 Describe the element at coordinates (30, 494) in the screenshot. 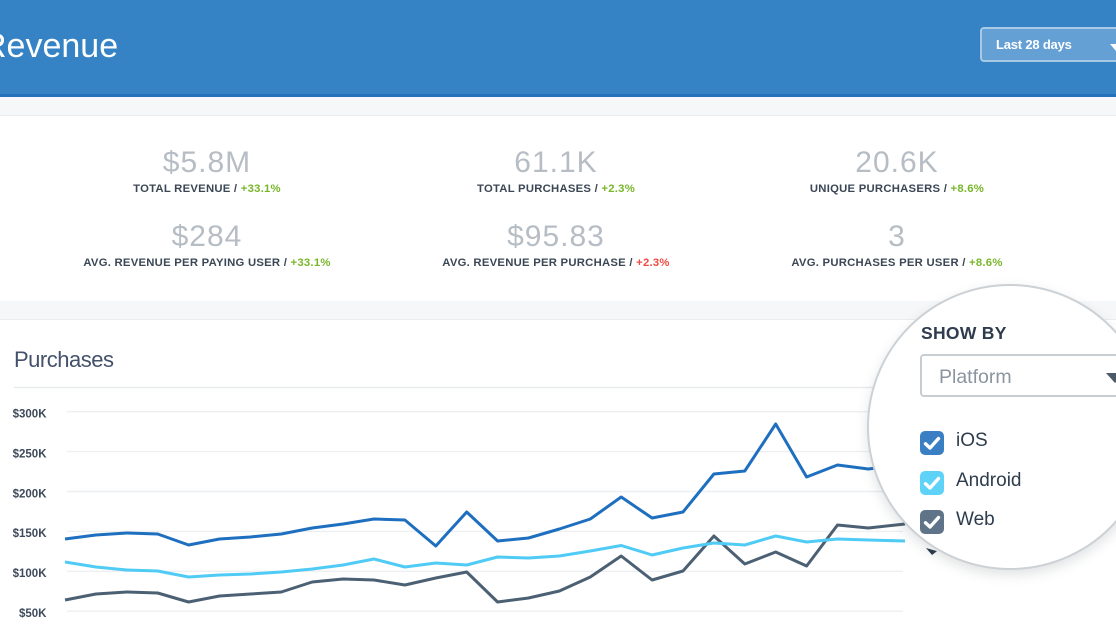

I see `svg-text: $200K` at that location.